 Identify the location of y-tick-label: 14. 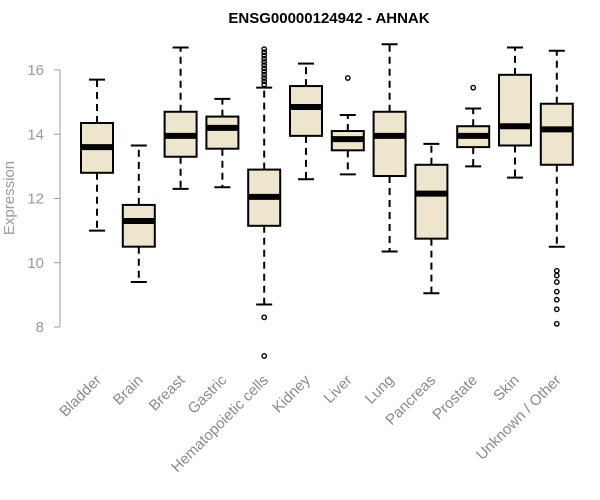
(35, 134).